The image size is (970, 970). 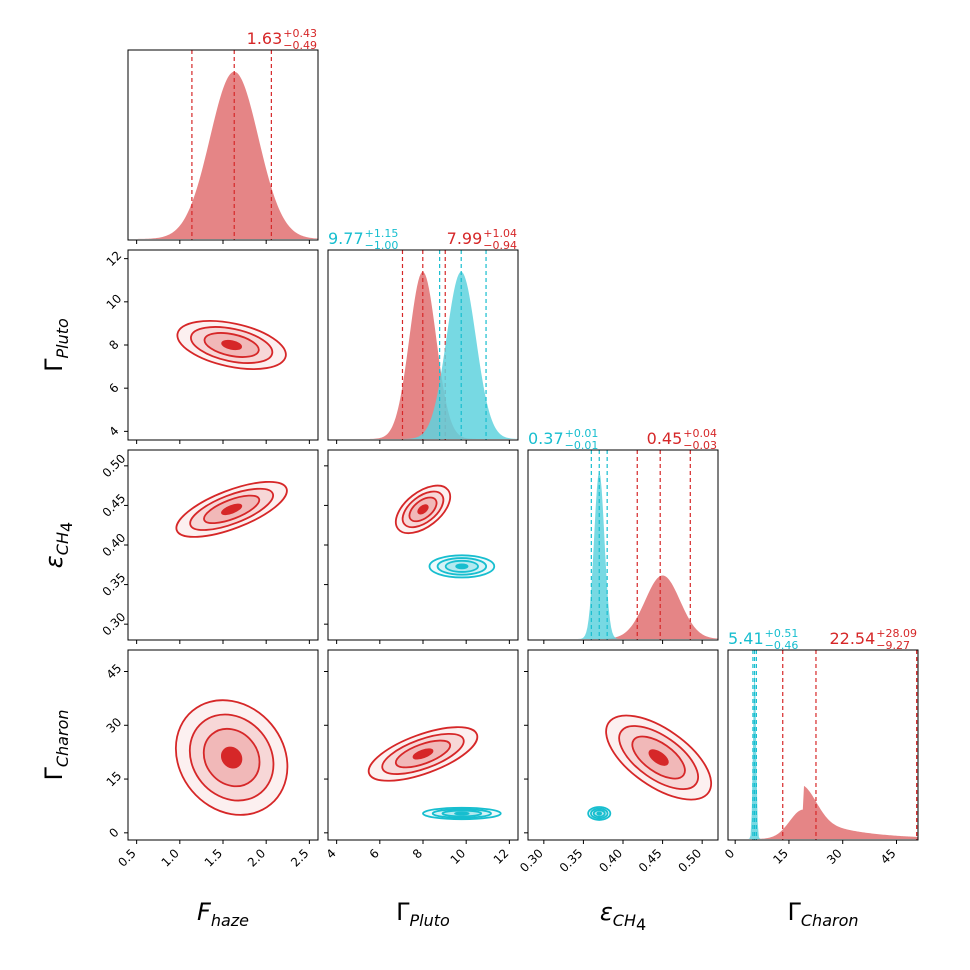 I want to click on y-tick-label: 10, so click(x=114, y=301).